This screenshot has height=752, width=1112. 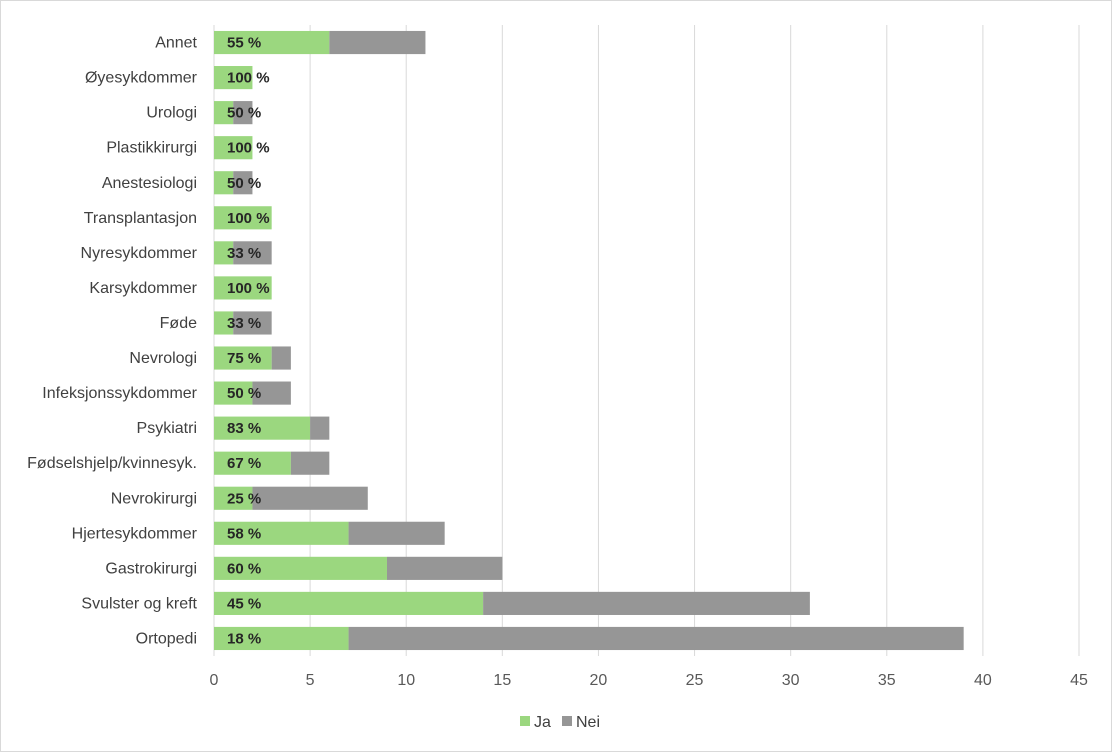 What do you see at coordinates (983, 680) in the screenshot?
I see `x-tick-label: 40` at bounding box center [983, 680].